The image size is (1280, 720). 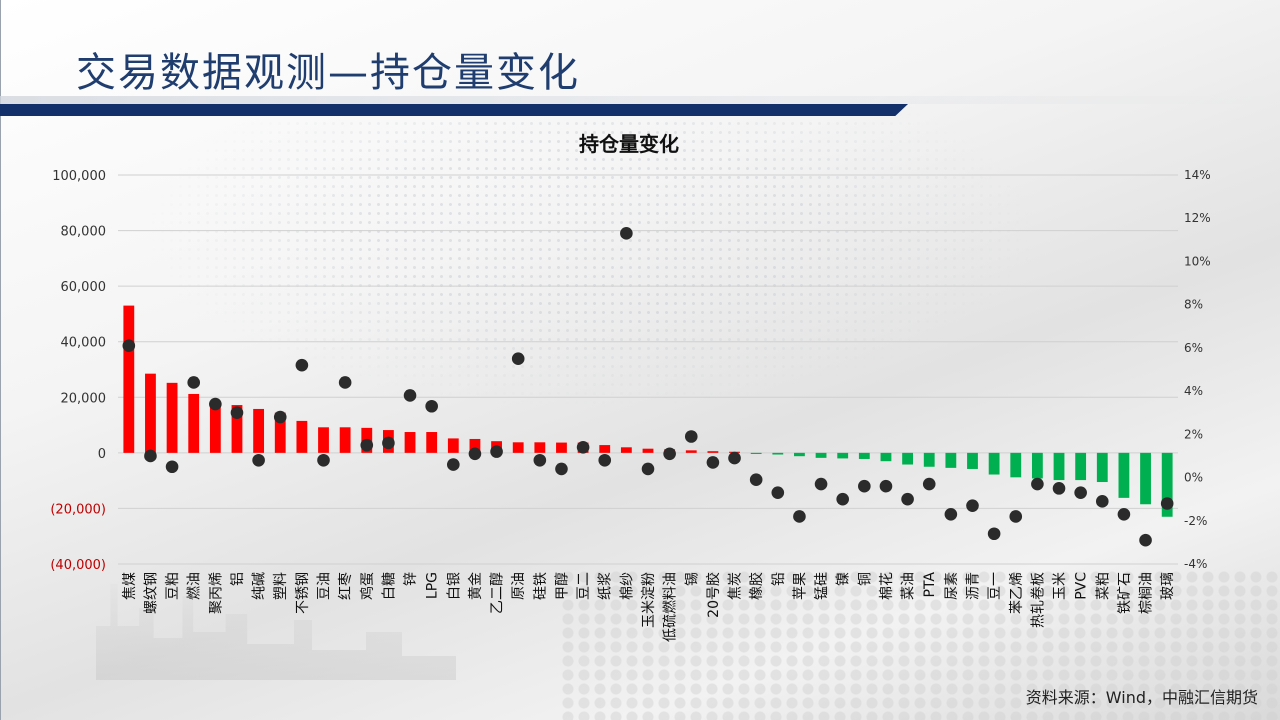 What do you see at coordinates (79, 176) in the screenshot?
I see `left-tick-label: 100,000` at bounding box center [79, 176].